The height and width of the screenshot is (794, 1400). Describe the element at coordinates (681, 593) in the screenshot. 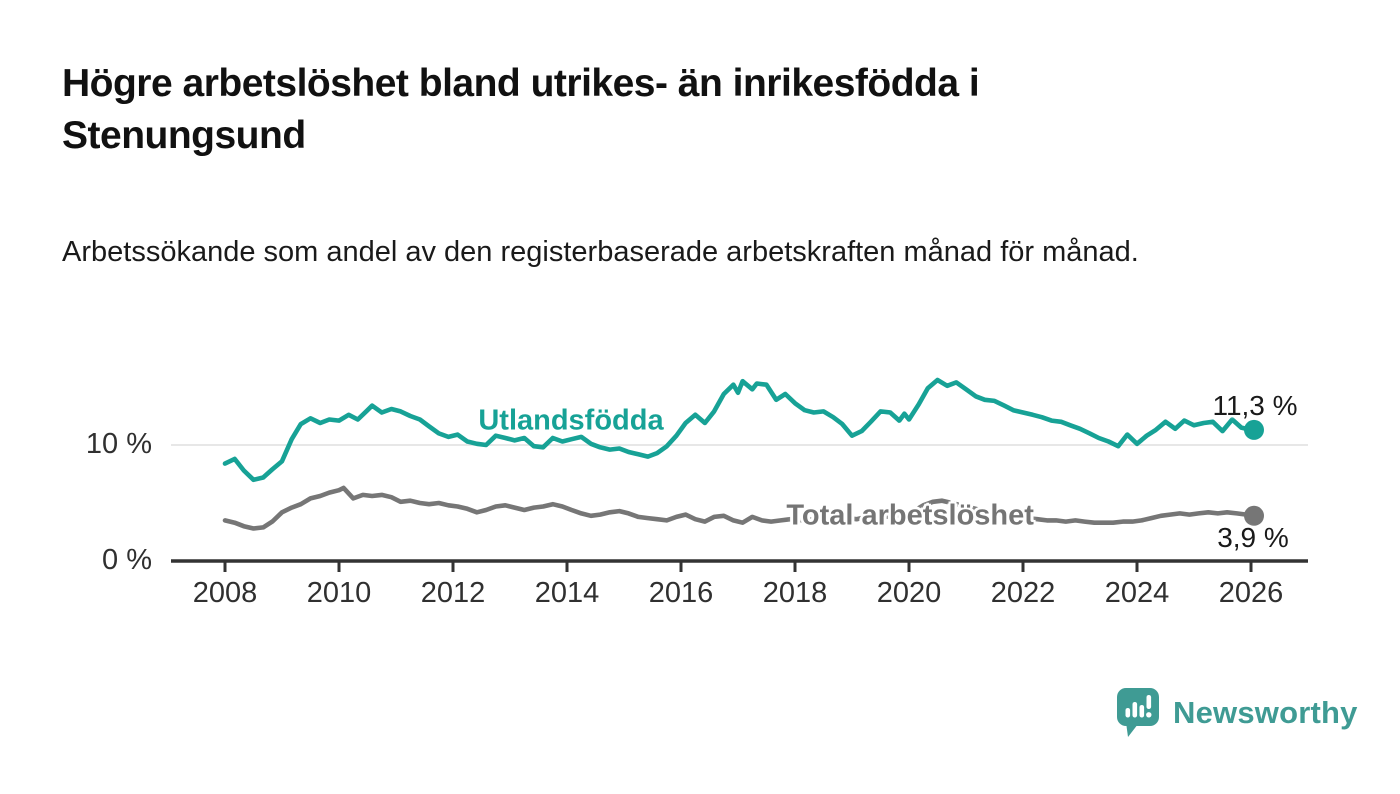

I see `x-tick-label: 2016` at that location.